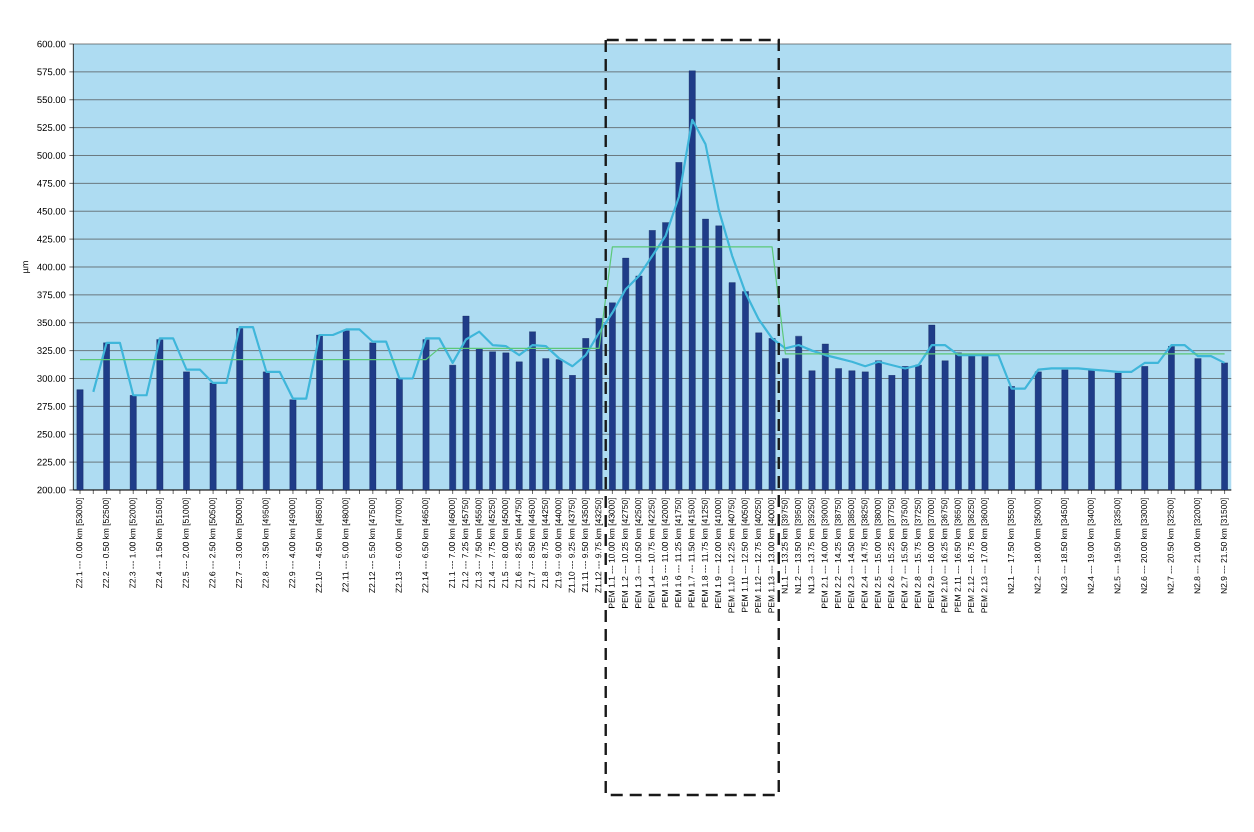 The image size is (1254, 832). What do you see at coordinates (1091, 546) in the screenshot?
I see `x-tick-label: N2.4 --- 19.00 km [34000]` at bounding box center [1091, 546].